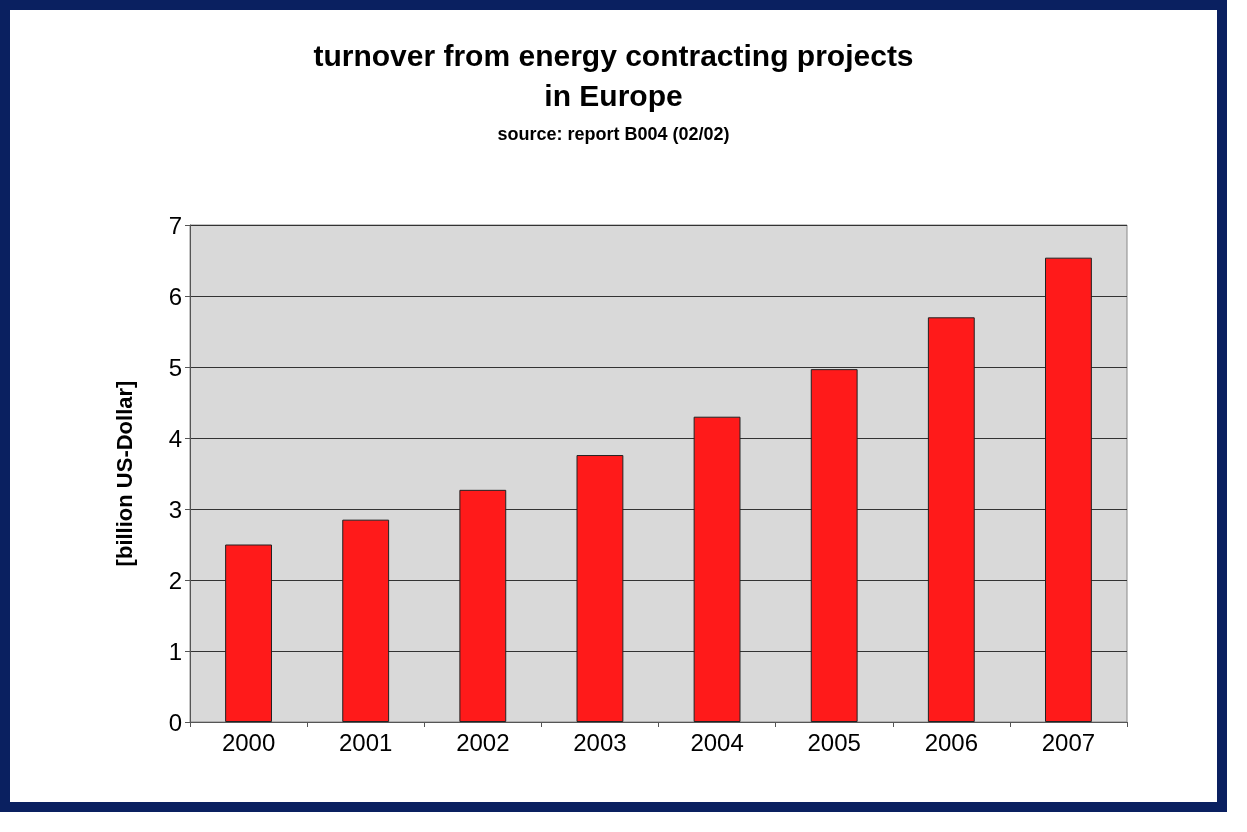 The image size is (1247, 832). What do you see at coordinates (175, 651) in the screenshot?
I see `y-tick-label: 1` at bounding box center [175, 651].